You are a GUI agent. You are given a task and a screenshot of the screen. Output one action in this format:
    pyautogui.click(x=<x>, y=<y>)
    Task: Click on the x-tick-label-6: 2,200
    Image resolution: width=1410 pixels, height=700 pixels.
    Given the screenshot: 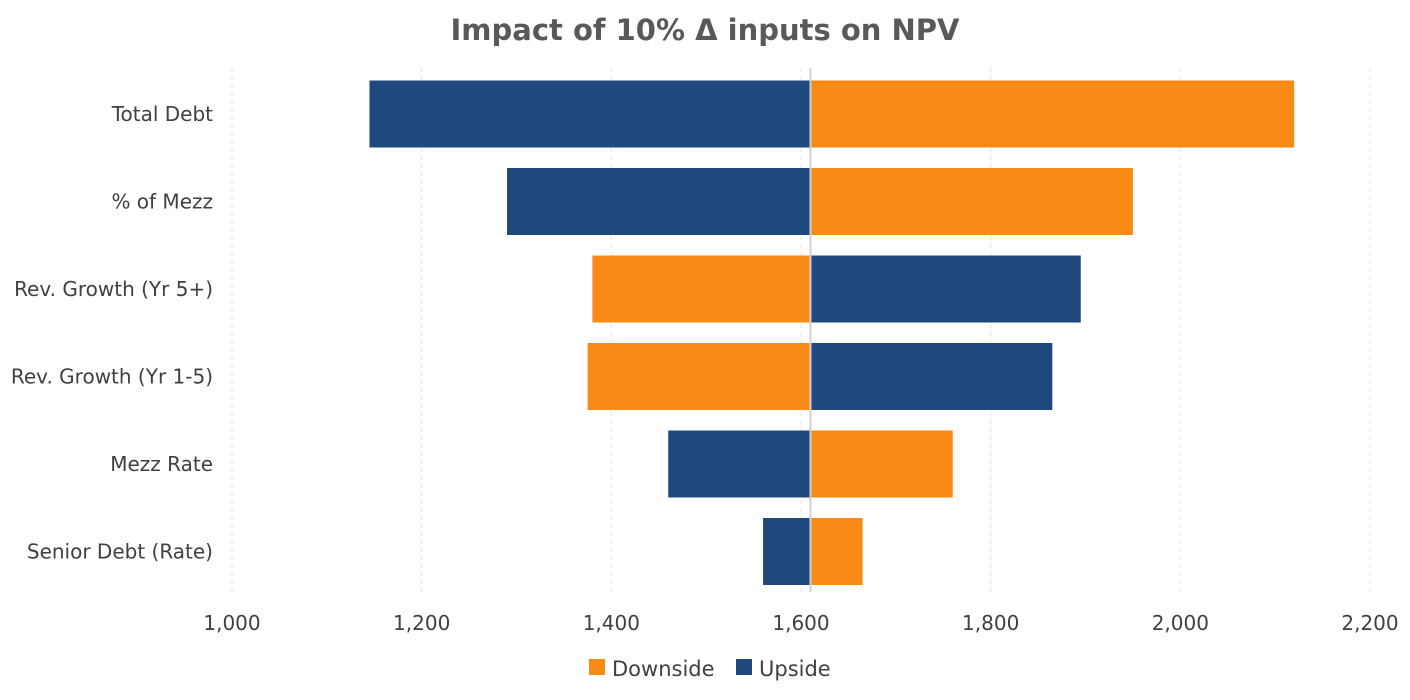 What is the action you would take?
    pyautogui.click(x=1369, y=623)
    